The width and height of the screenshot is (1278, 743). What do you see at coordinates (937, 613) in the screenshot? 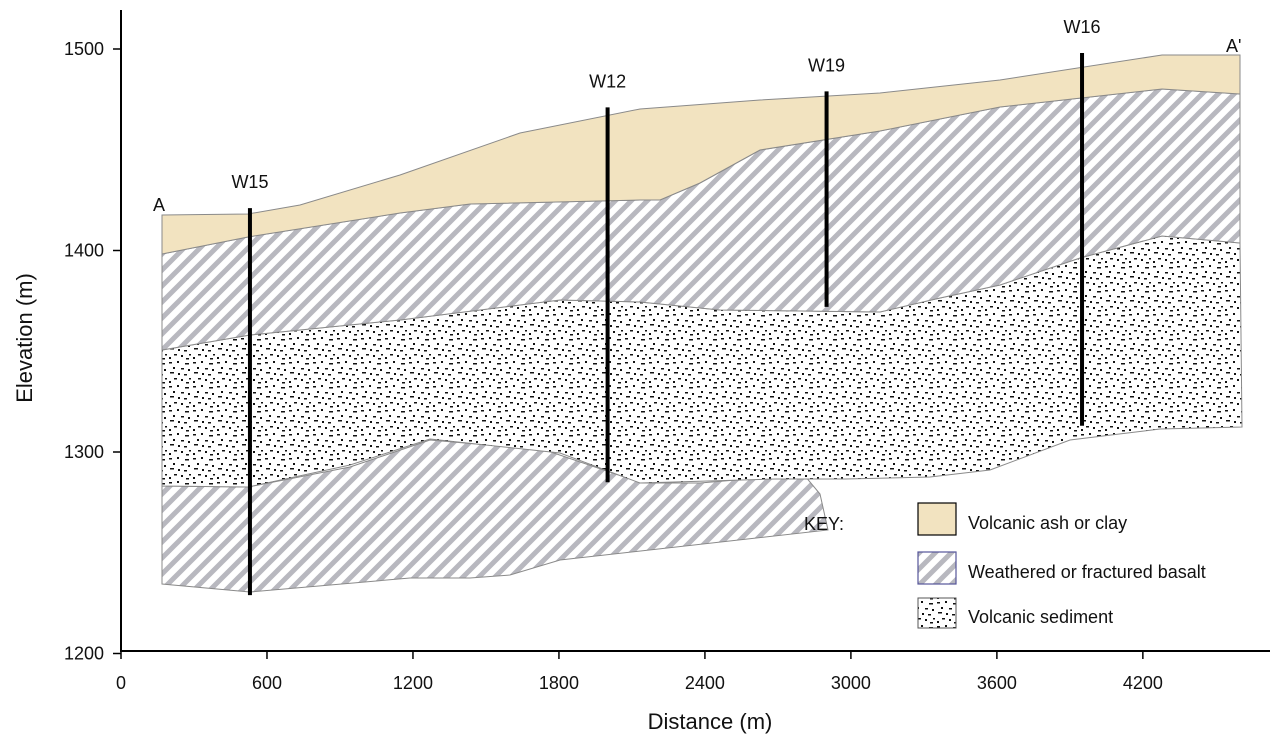
I see `sediment-swatch` at bounding box center [937, 613].